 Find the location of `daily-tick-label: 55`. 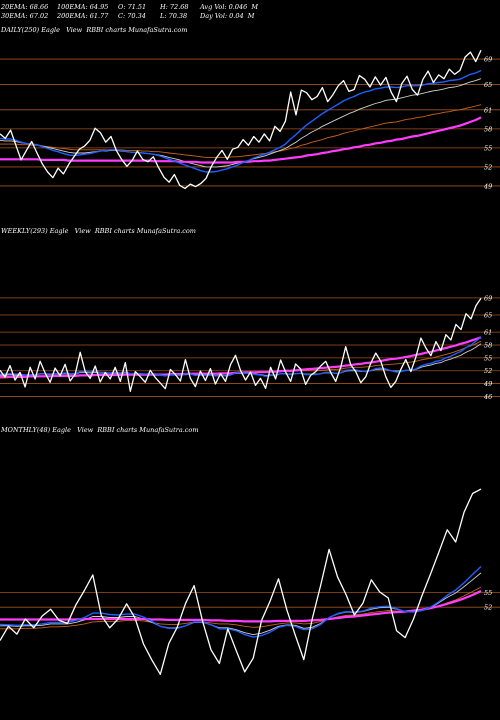

daily-tick-label: 55 is located at coordinates (488, 148).